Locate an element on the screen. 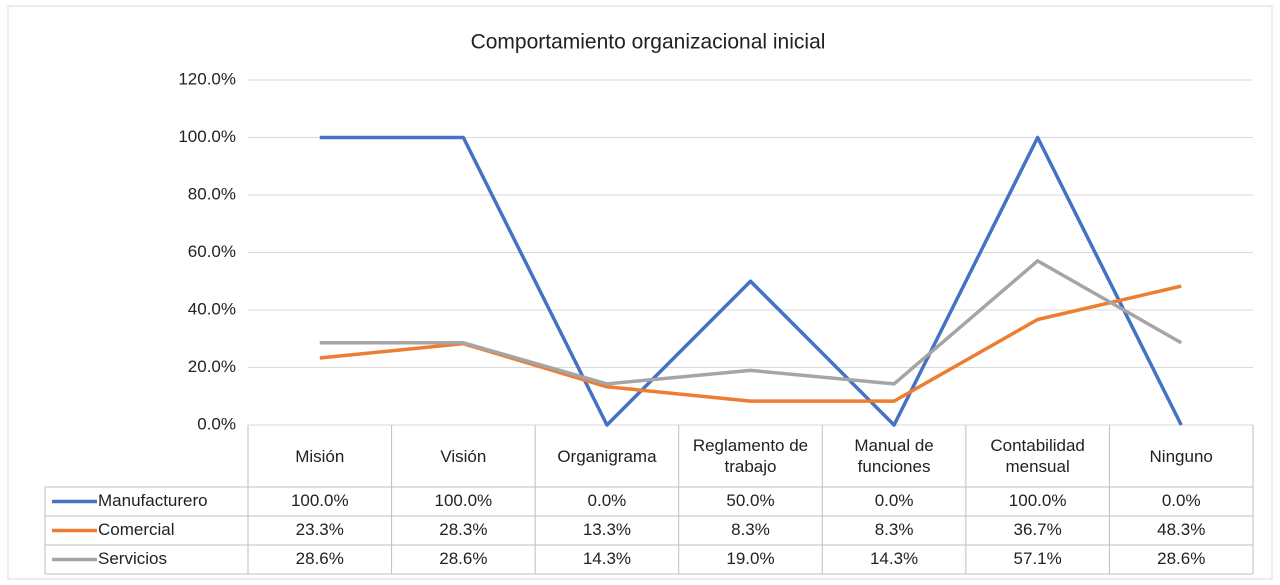 This screenshot has height=585, width=1280. series-line is located at coordinates (751, 322).